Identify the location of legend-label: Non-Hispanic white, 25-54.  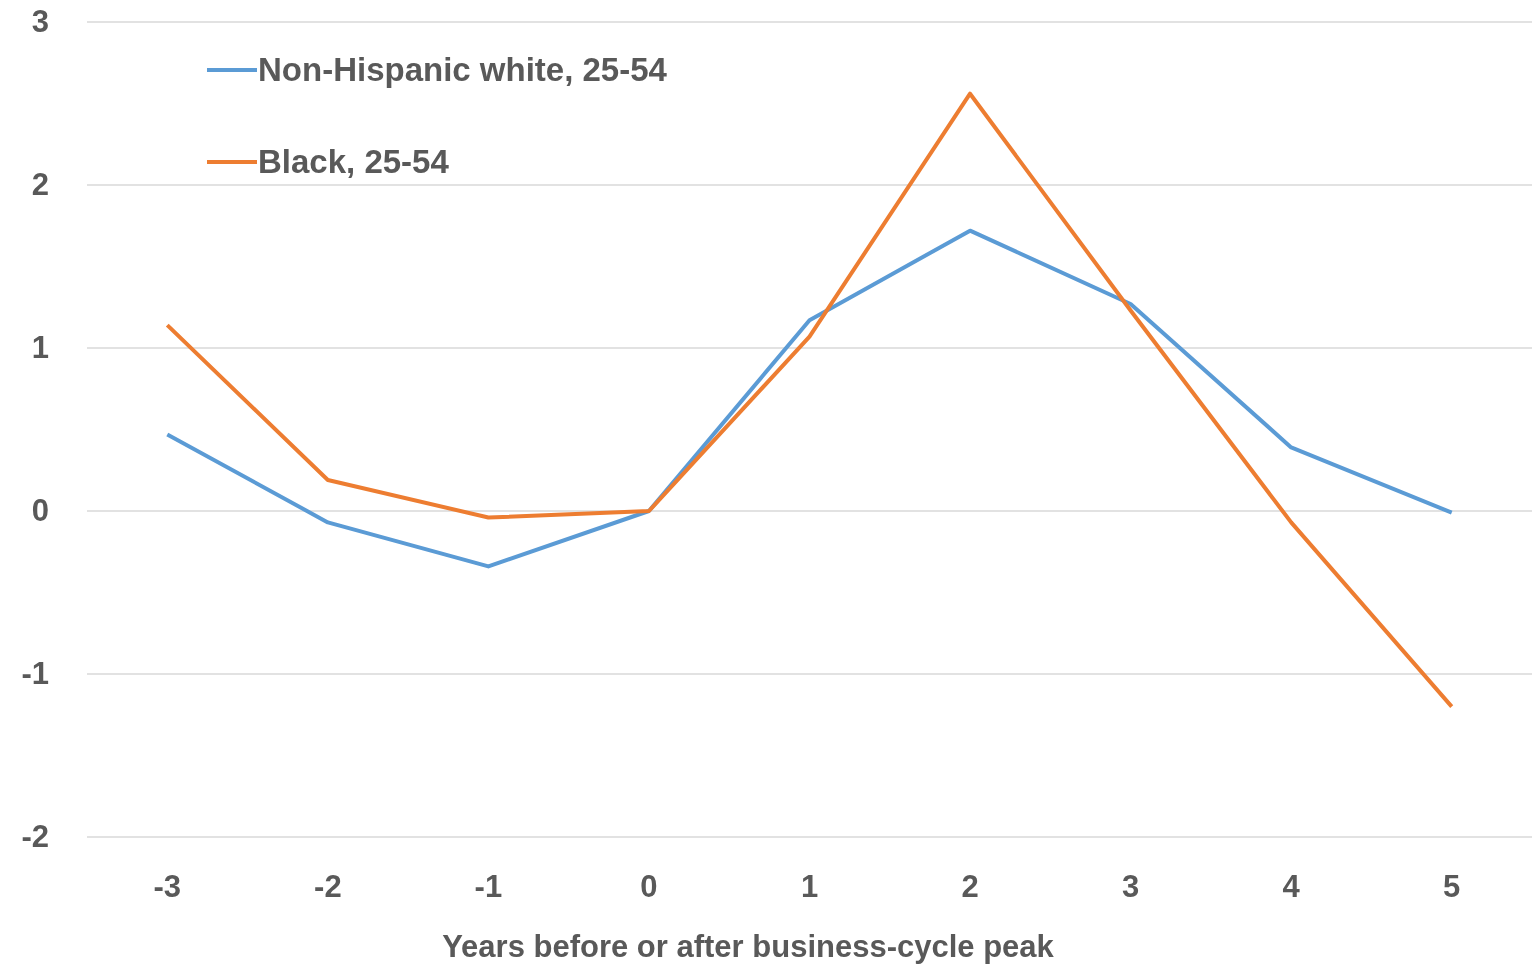
(463, 69).